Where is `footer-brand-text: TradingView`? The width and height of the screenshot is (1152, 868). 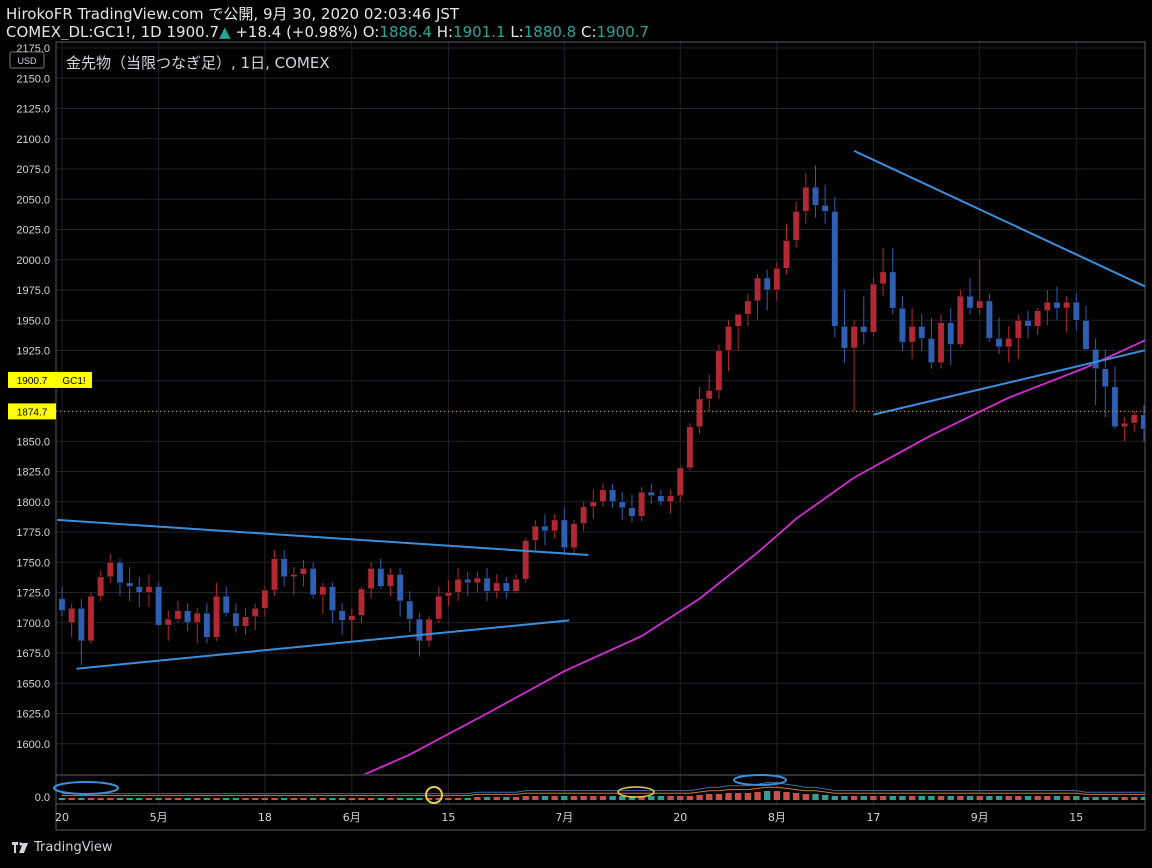 footer-brand-text: TradingView is located at coordinates (73, 847).